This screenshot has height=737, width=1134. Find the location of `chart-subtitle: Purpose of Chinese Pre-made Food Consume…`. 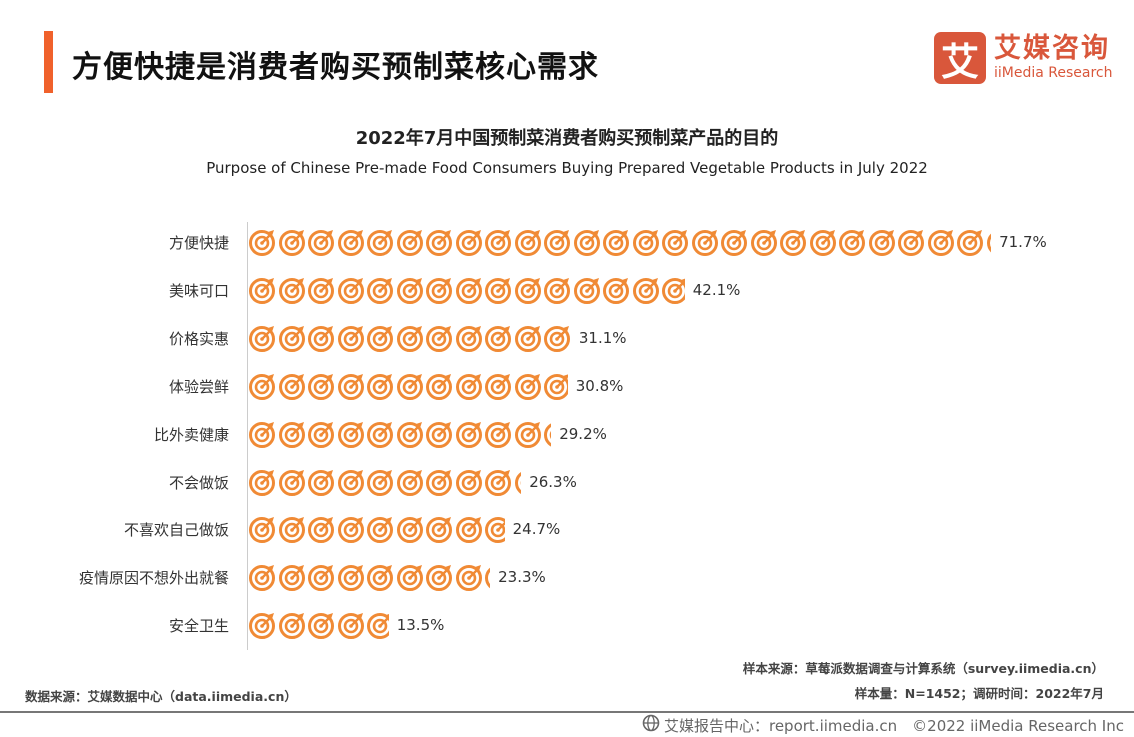

chart-subtitle: Purpose of Chinese Pre-made Food Consume… is located at coordinates (567, 168).